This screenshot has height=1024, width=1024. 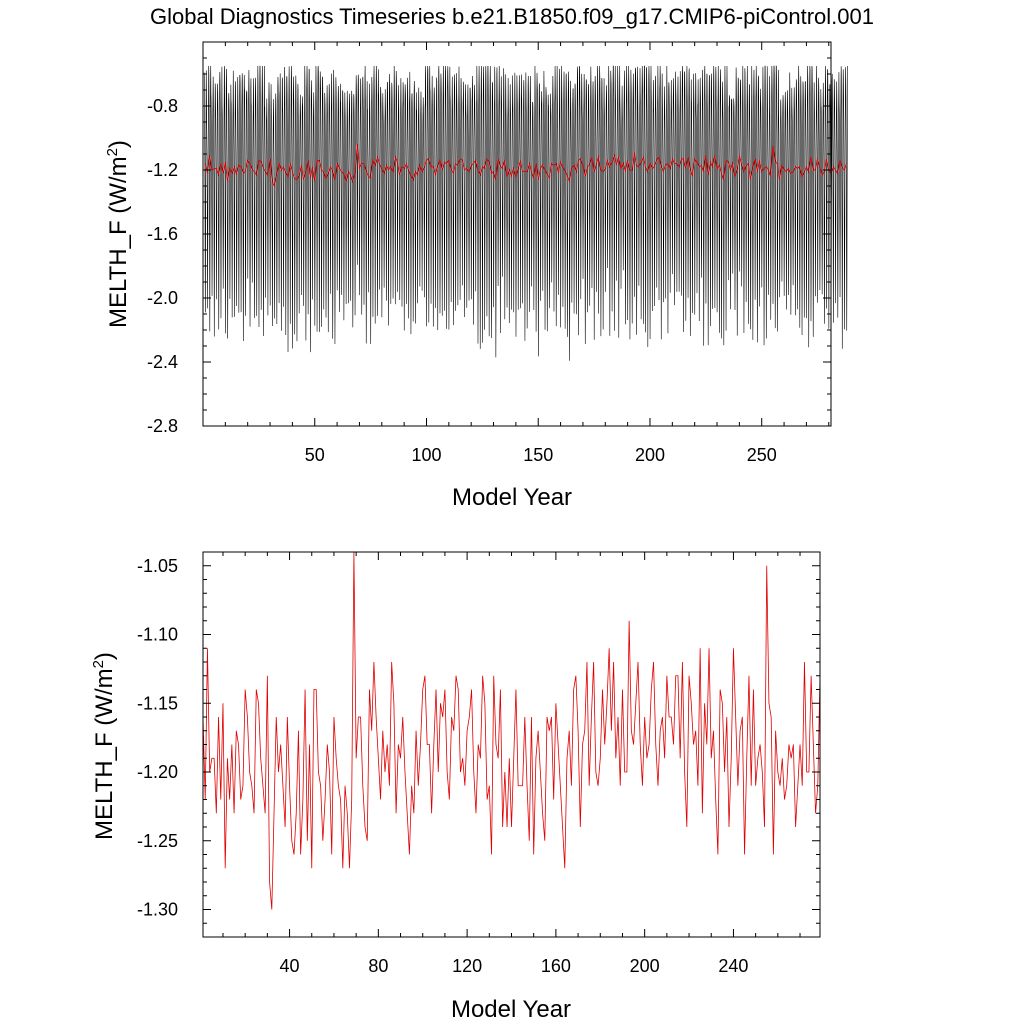 I want to click on bottom-x-axis-label: Model Year, so click(x=511, y=1009).